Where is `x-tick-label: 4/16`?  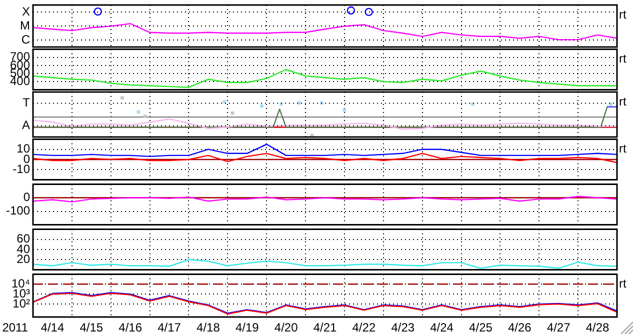 x-tick-label: 4/16 is located at coordinates (130, 327).